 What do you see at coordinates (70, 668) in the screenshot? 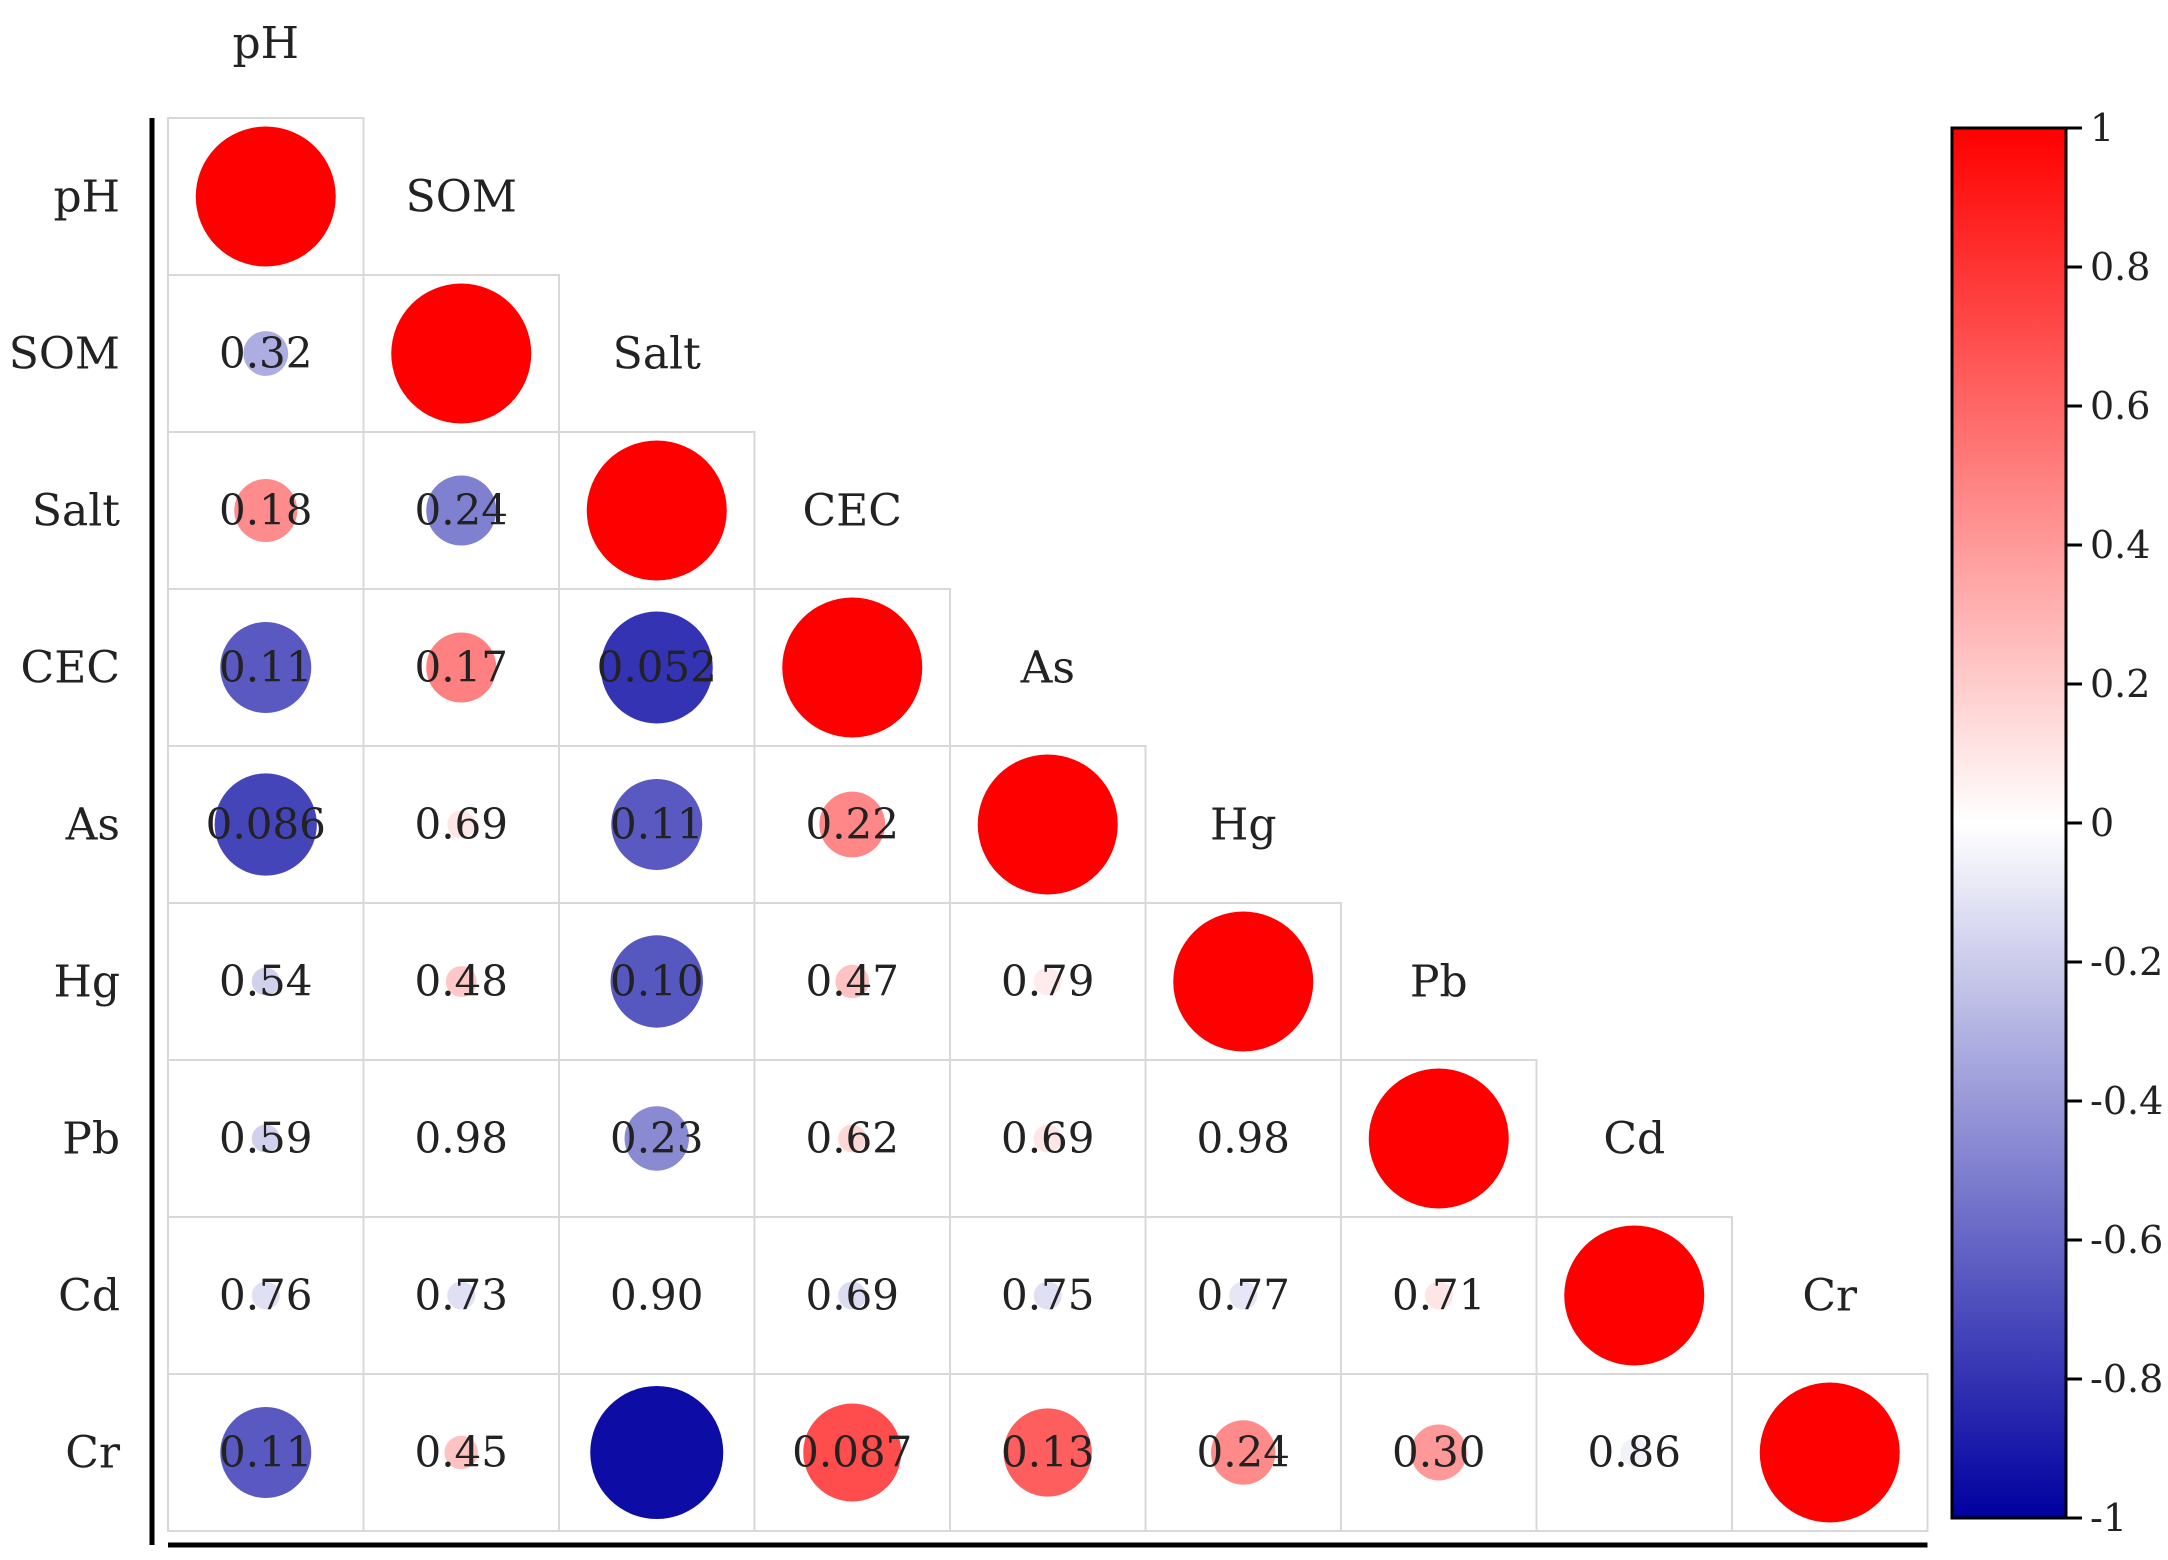
I see `row-label-cec: CEC` at bounding box center [70, 668].